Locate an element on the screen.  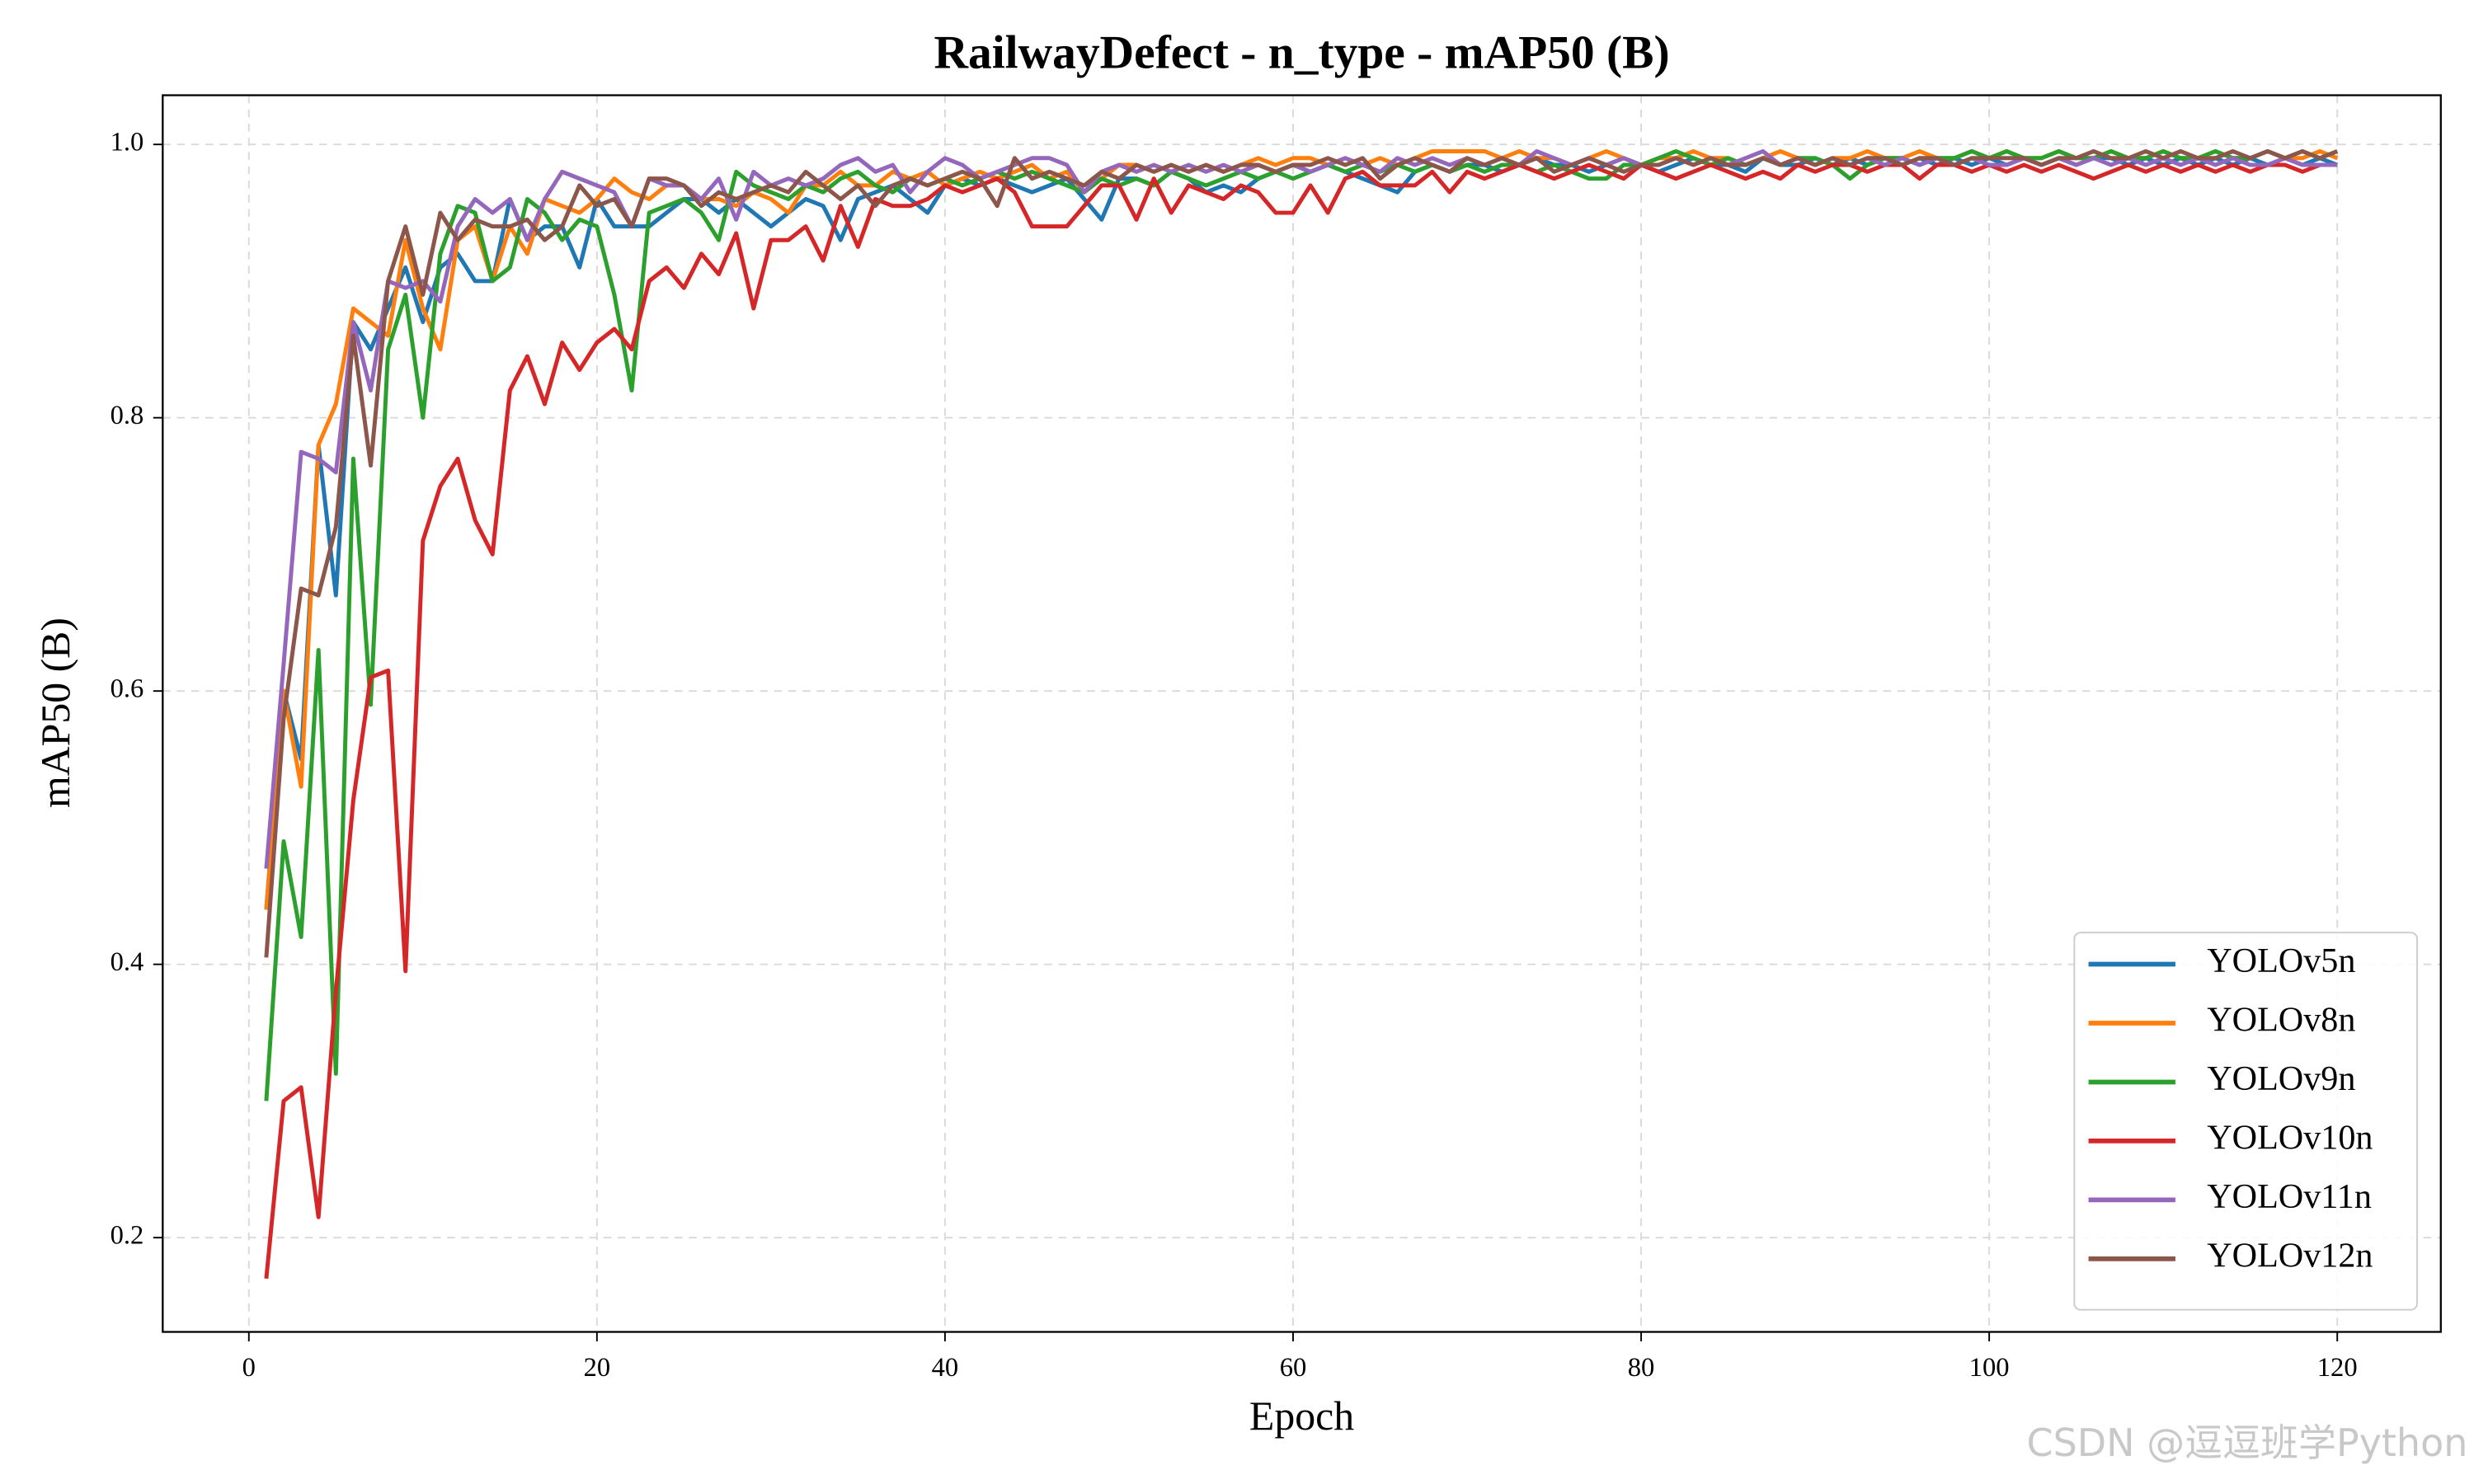
chart-title: RailwayDefect - n_type - mAP50 (B) is located at coordinates (1301, 53).